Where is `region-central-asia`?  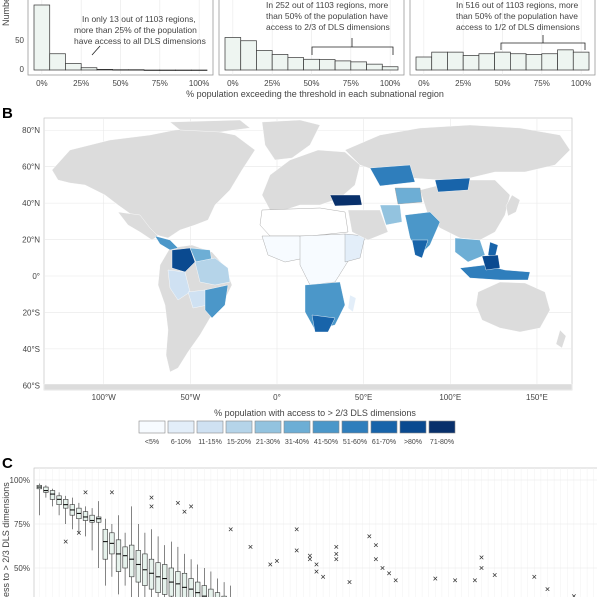 region-central-asia is located at coordinates (408, 196).